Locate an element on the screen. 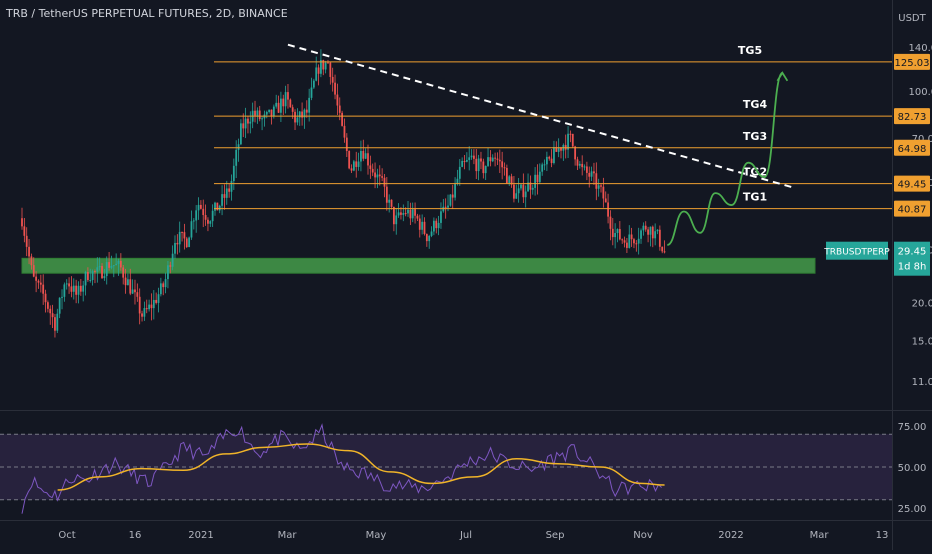 This screenshot has width=932, height=554. symbol-label: TRBUSDTPERP is located at coordinates (856, 253).